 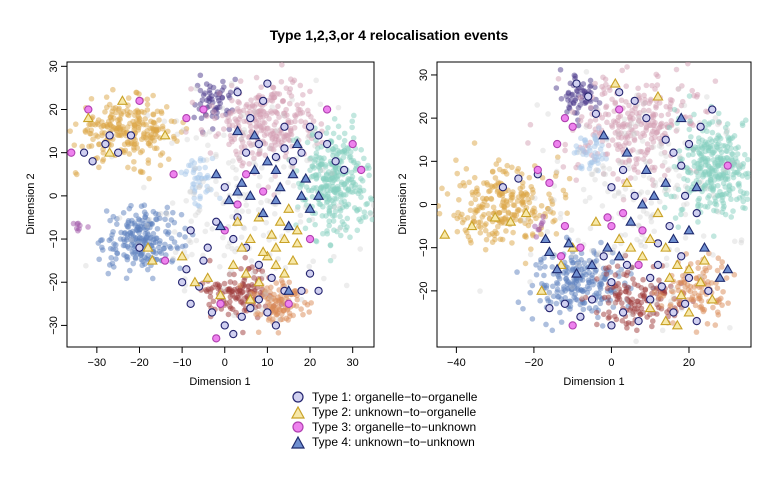 I want to click on cluster-magenta, so click(x=80, y=227).